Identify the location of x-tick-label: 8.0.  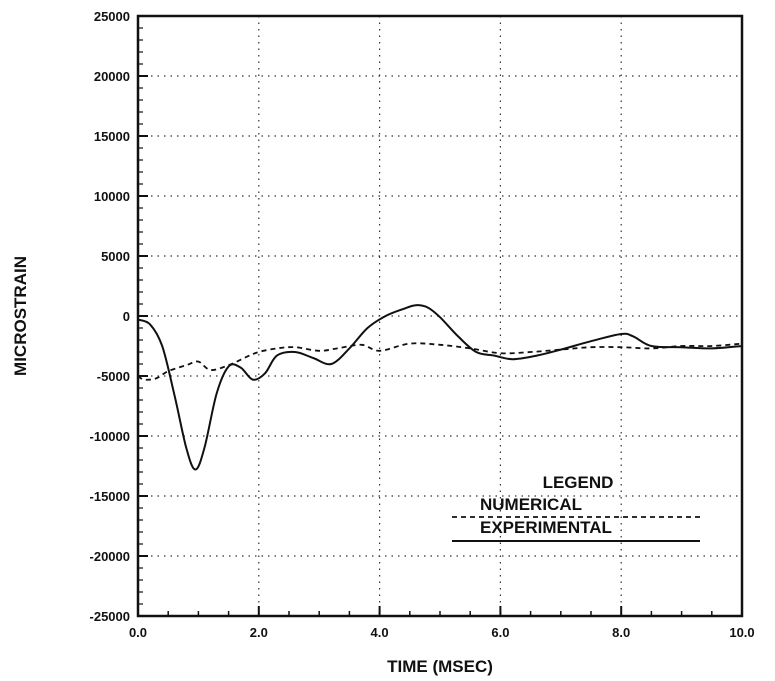
(621, 632).